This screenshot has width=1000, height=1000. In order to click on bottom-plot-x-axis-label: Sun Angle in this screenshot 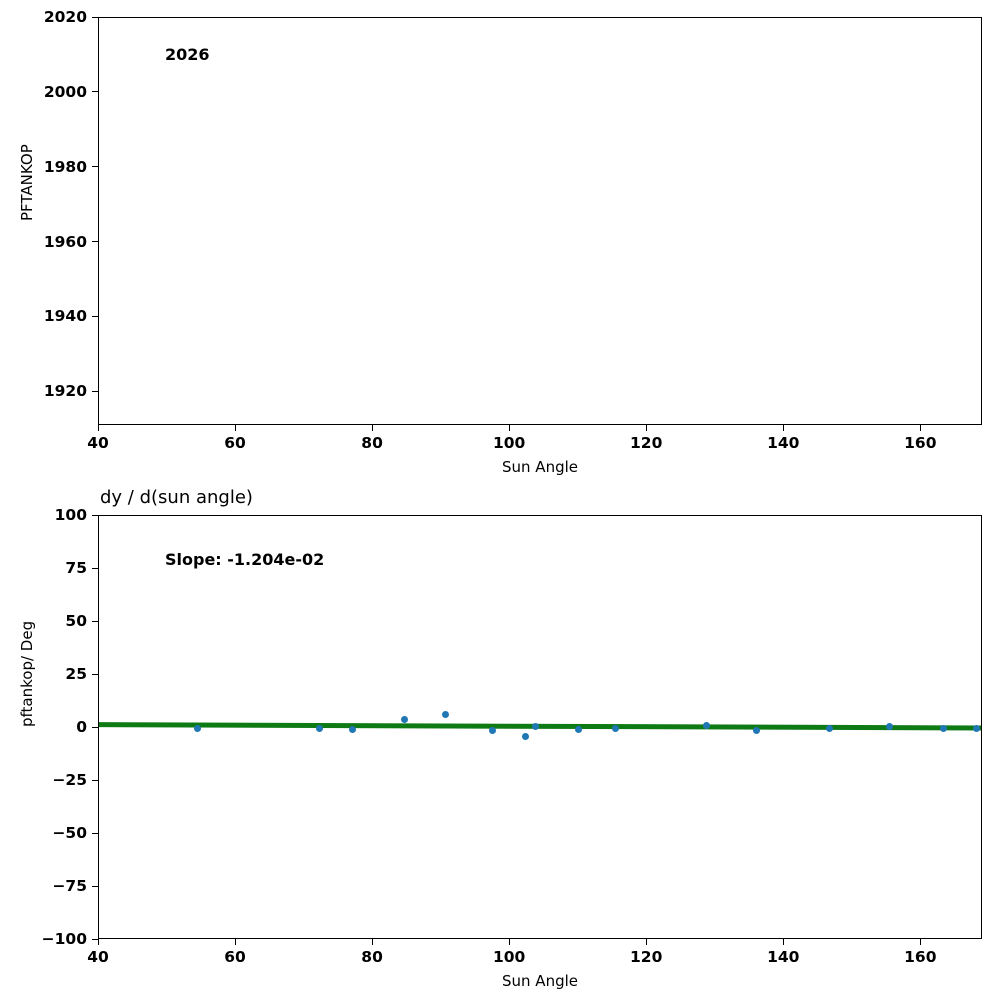, I will do `click(540, 981)`.